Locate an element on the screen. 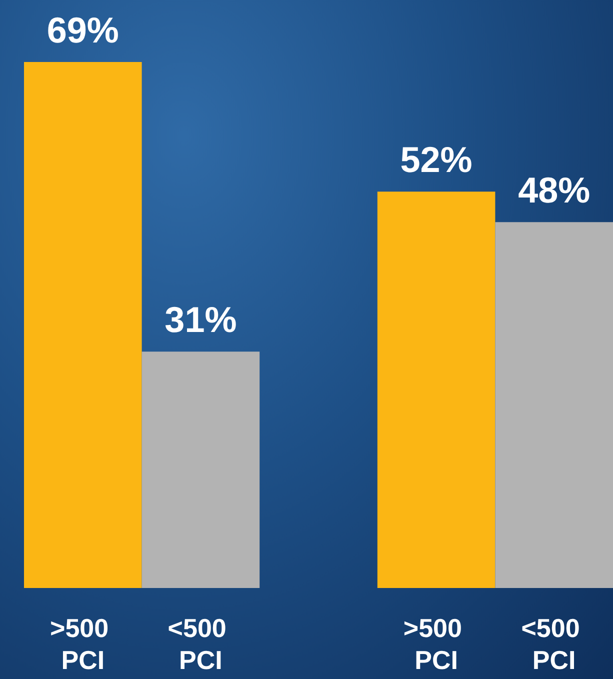 This screenshot has width=613, height=679. data-label: 69% is located at coordinates (82, 30).